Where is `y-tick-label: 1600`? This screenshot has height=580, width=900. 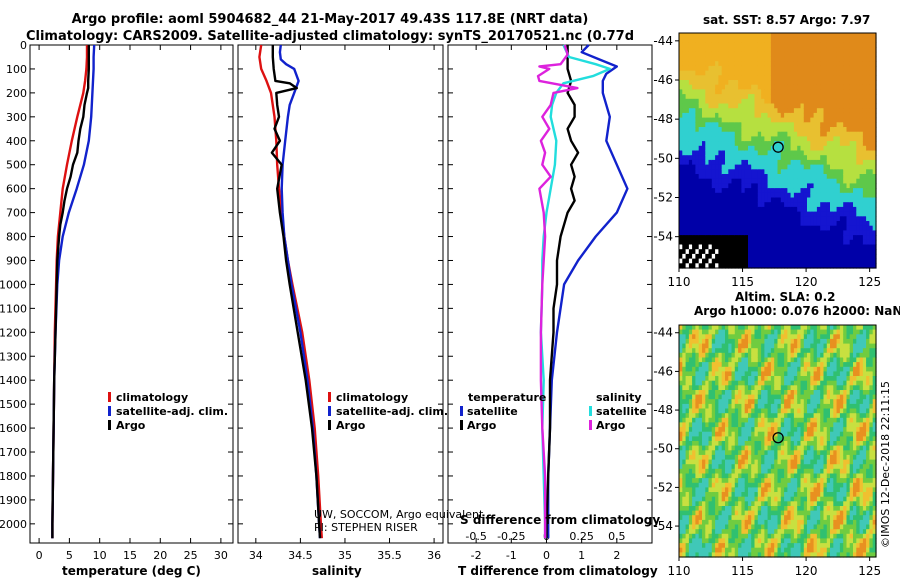 y-tick-label: 1600 is located at coordinates (13, 428).